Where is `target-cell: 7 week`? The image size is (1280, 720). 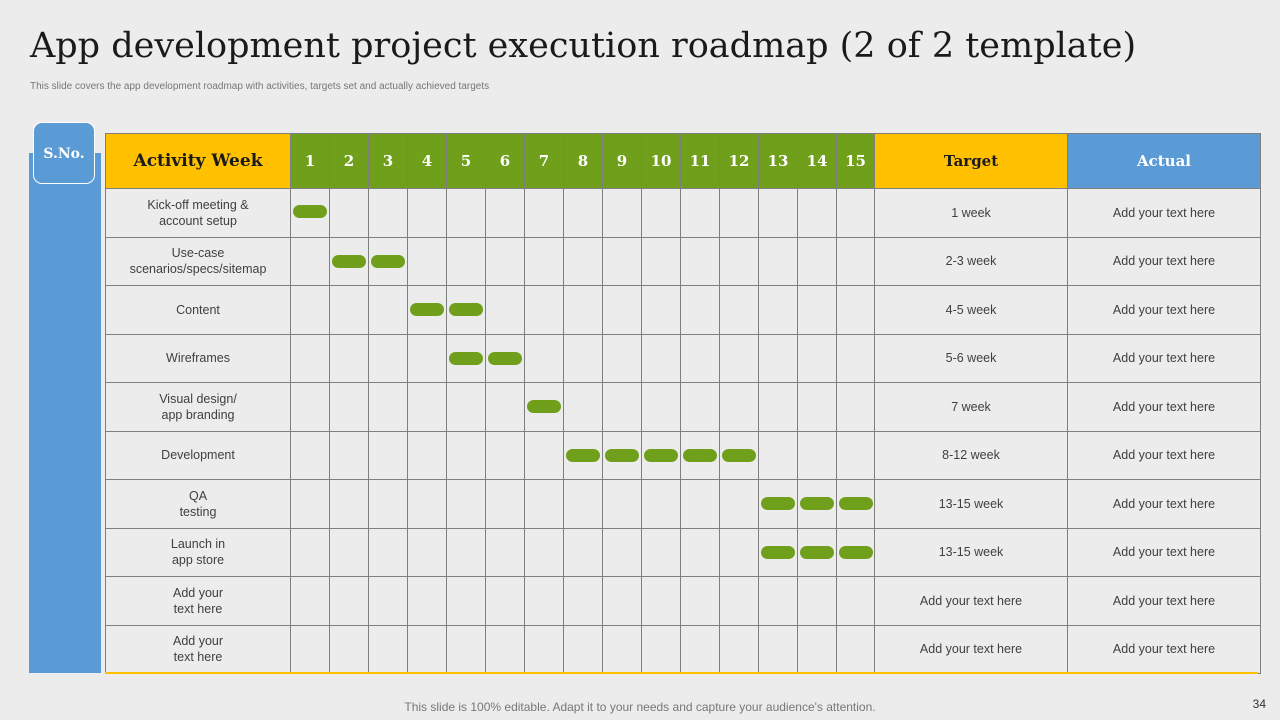
target-cell: 7 week is located at coordinates (971, 407).